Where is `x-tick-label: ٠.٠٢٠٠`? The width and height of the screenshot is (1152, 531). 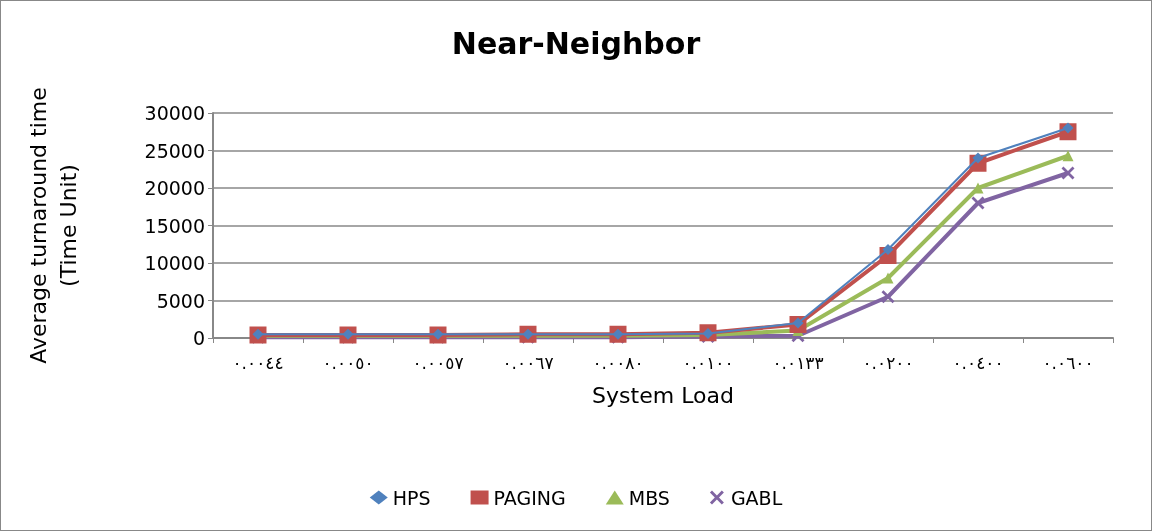 x-tick-label: ٠.٠٢٠٠ is located at coordinates (888, 362).